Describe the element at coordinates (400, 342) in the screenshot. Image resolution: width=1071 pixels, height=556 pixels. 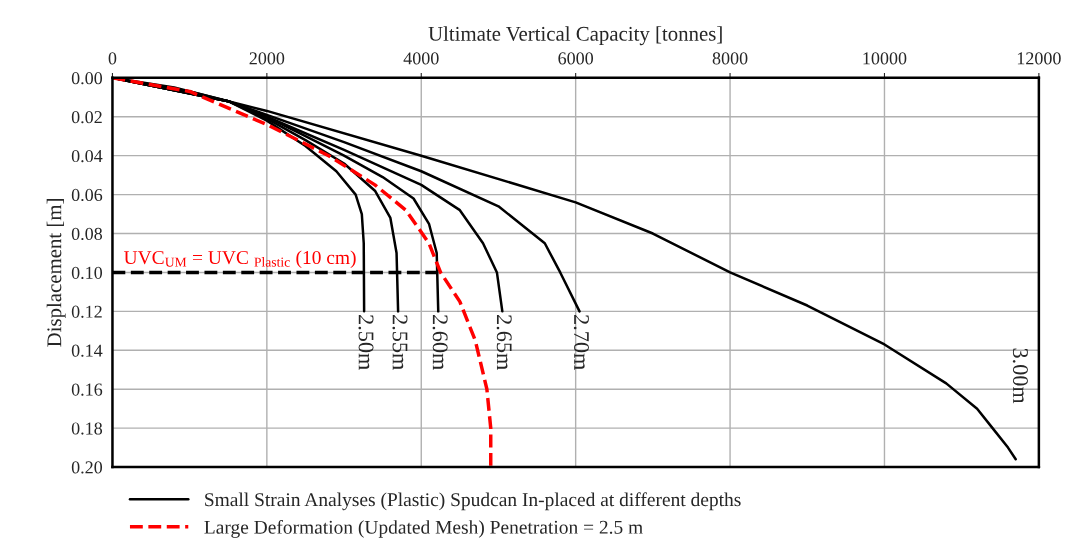
I see `annotation: 2.55m` at that location.